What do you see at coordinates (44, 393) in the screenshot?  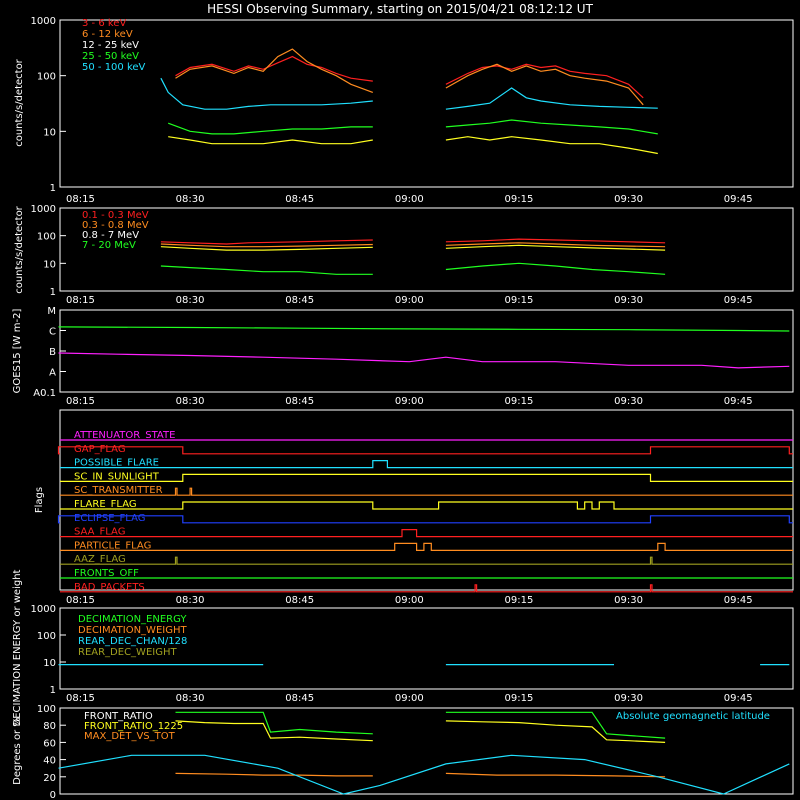 I see `y-tick-label: A0.1` at bounding box center [44, 393].